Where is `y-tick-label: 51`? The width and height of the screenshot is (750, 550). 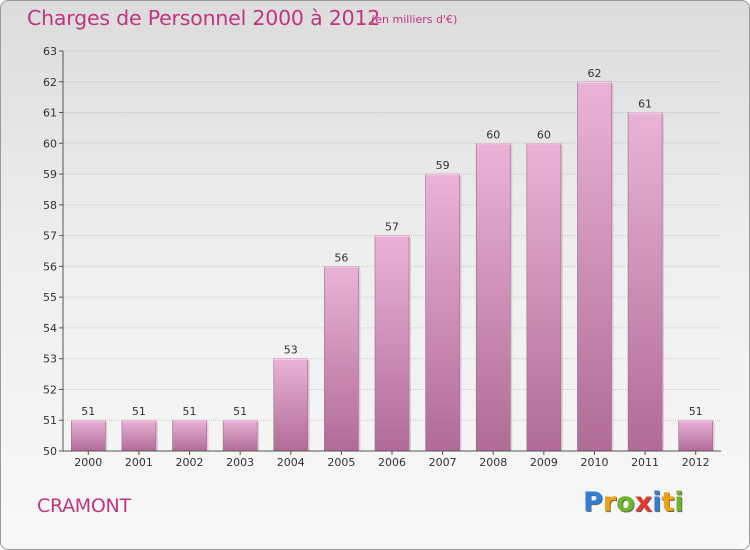
y-tick-label: 51 is located at coordinates (50, 420).